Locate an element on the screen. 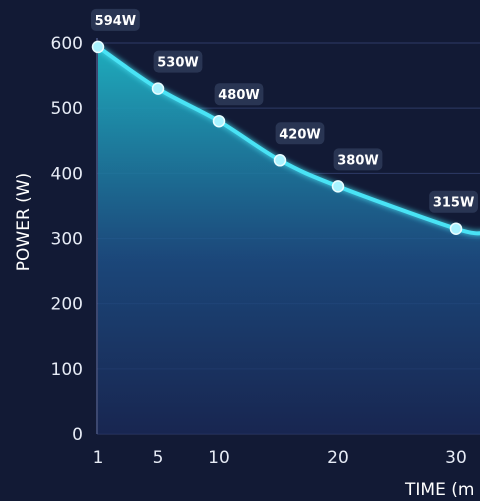 This screenshot has height=501, width=480. x-tick-labels: 1 5 10 20 30 is located at coordinates (280, 458).